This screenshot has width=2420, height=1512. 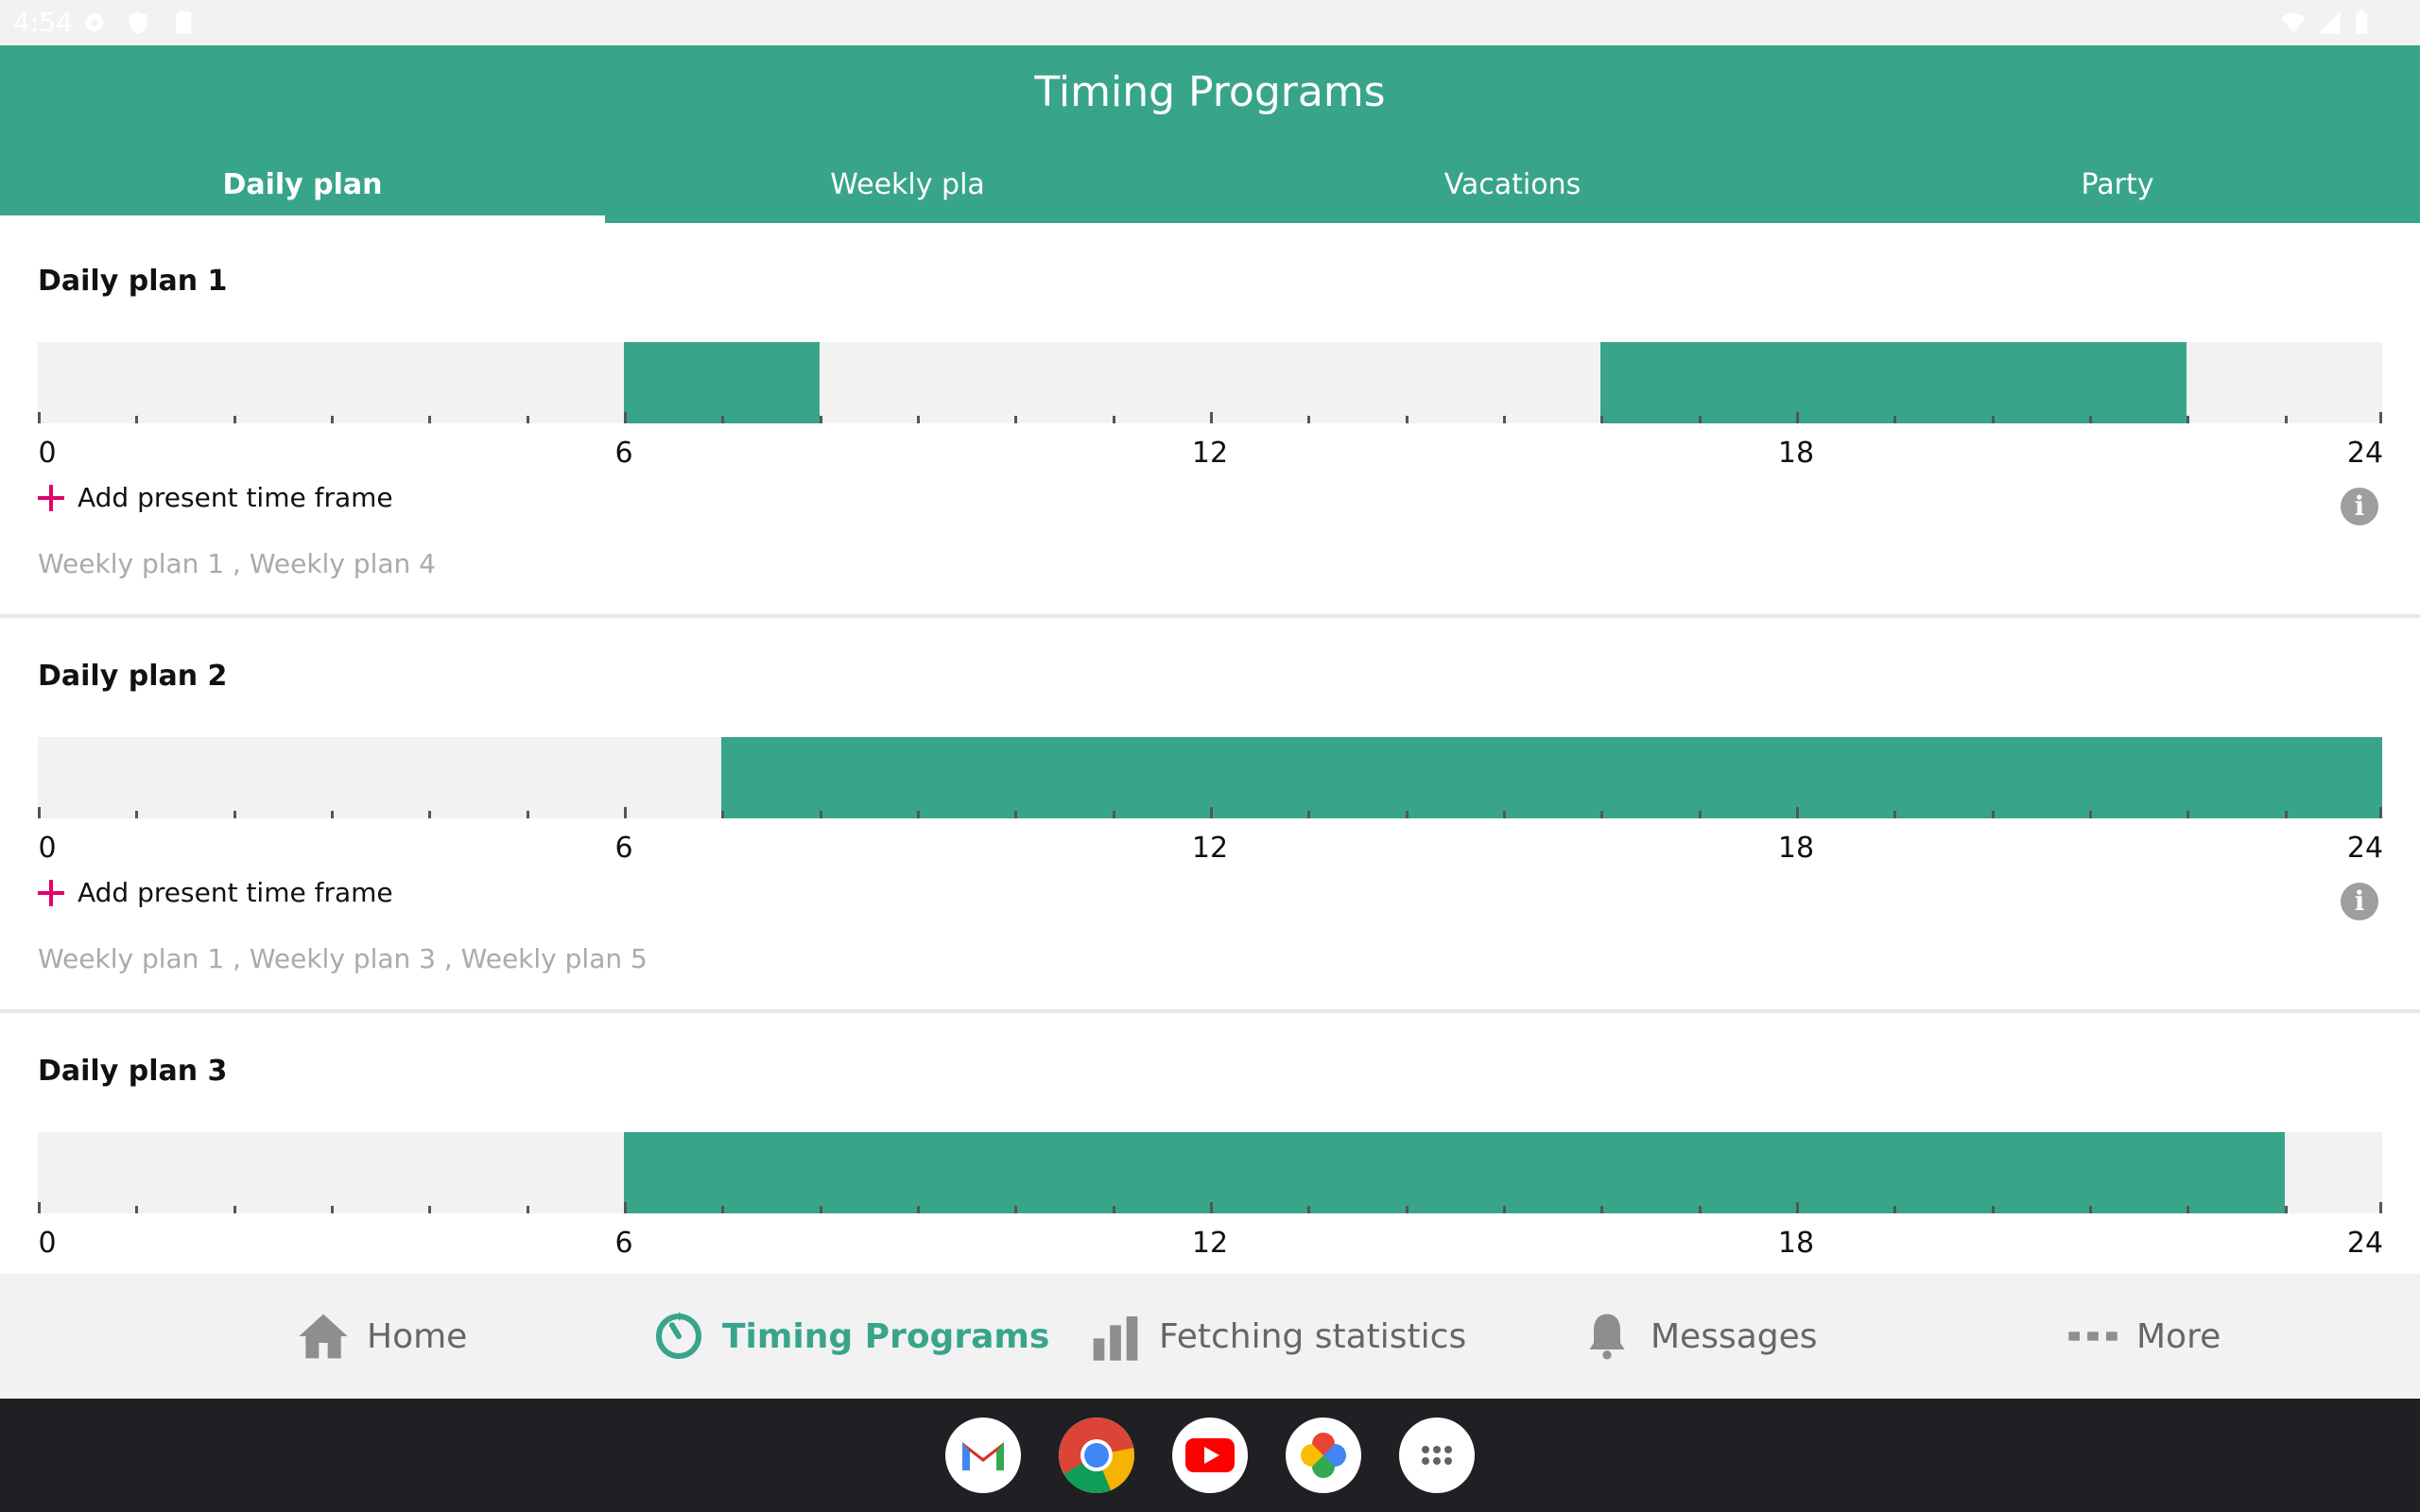 What do you see at coordinates (1313, 1336) in the screenshot?
I see `nav-fetching-statistics-label: Fetching statistics` at bounding box center [1313, 1336].